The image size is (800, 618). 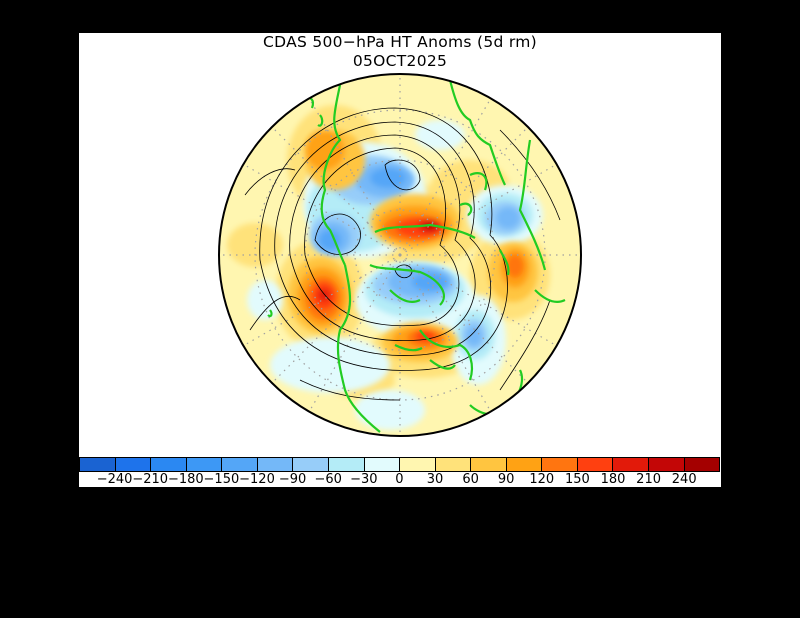 I want to click on colorbar-label: 0, so click(x=399, y=479).